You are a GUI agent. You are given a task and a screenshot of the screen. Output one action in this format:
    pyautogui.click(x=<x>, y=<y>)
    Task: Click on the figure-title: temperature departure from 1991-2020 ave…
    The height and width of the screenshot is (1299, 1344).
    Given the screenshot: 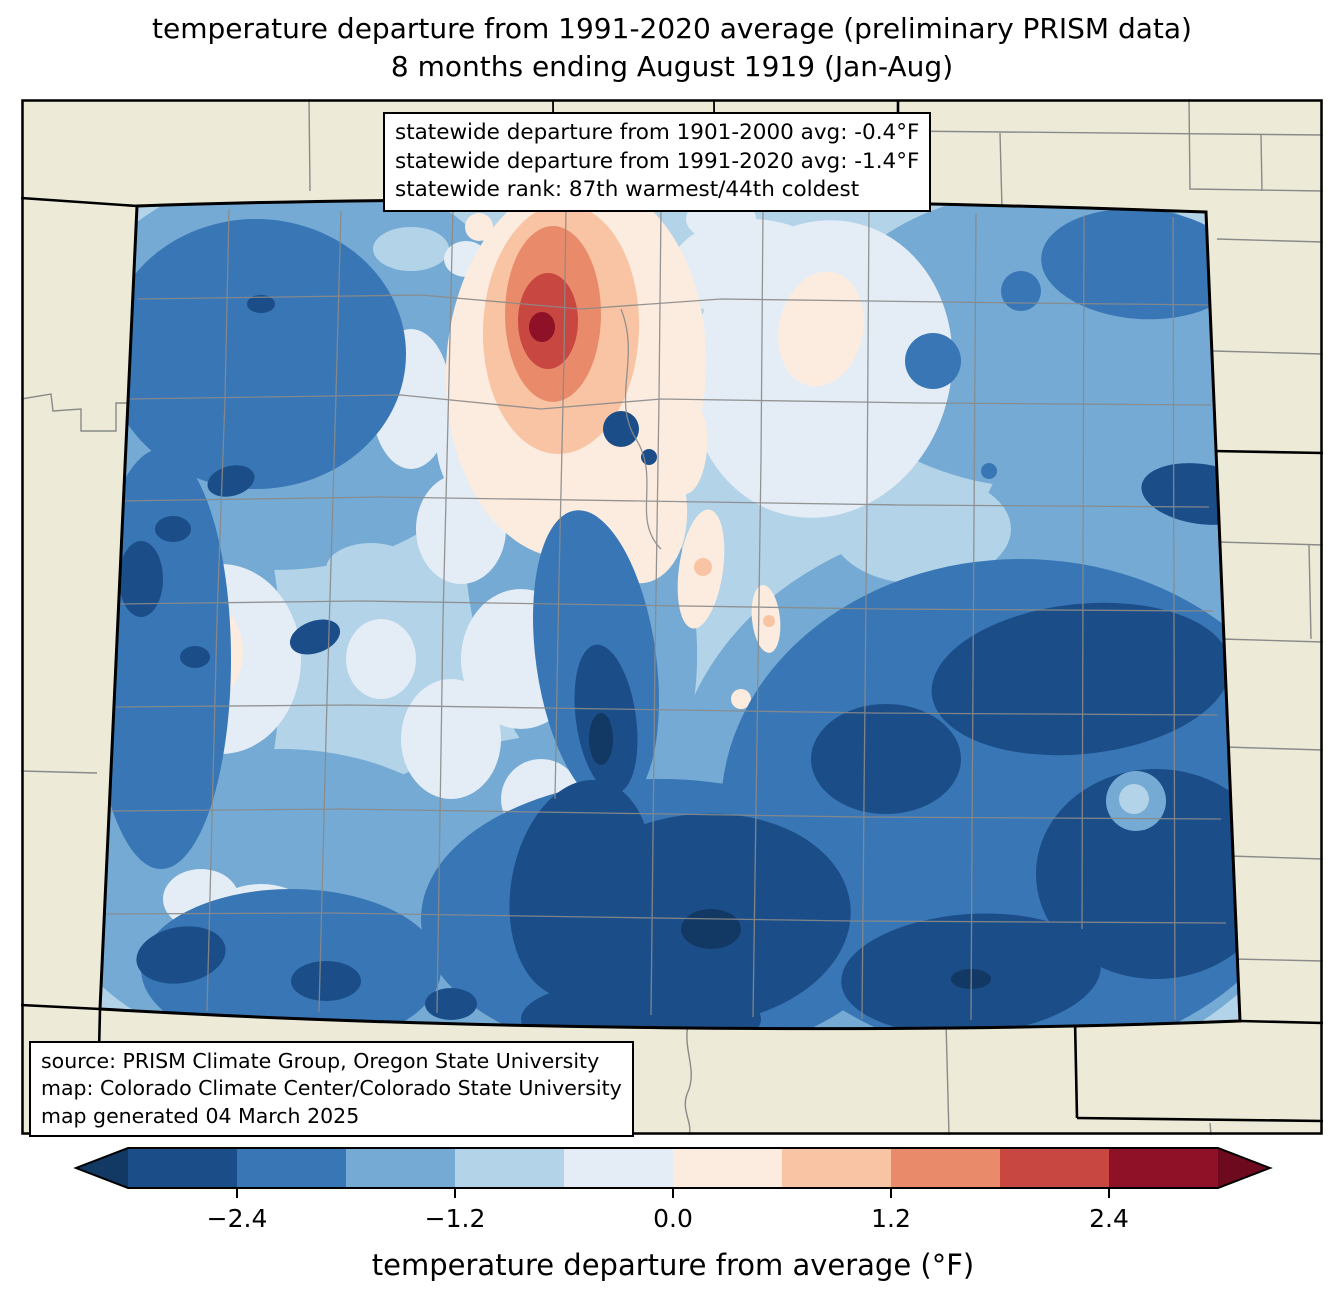 What is the action you would take?
    pyautogui.click(x=672, y=47)
    